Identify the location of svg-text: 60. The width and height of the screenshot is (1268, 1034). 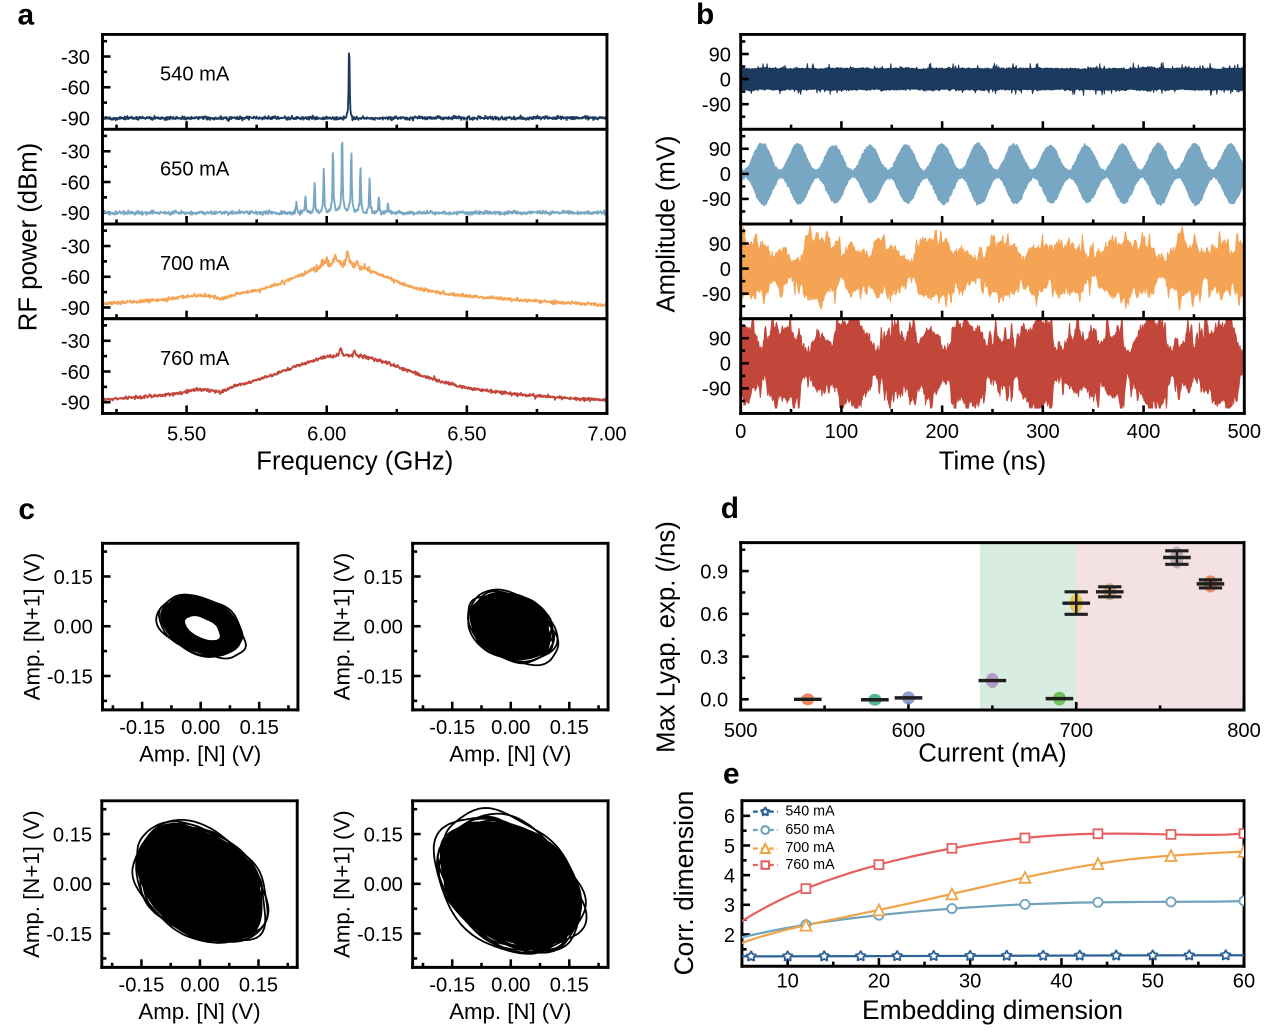
(1244, 982).